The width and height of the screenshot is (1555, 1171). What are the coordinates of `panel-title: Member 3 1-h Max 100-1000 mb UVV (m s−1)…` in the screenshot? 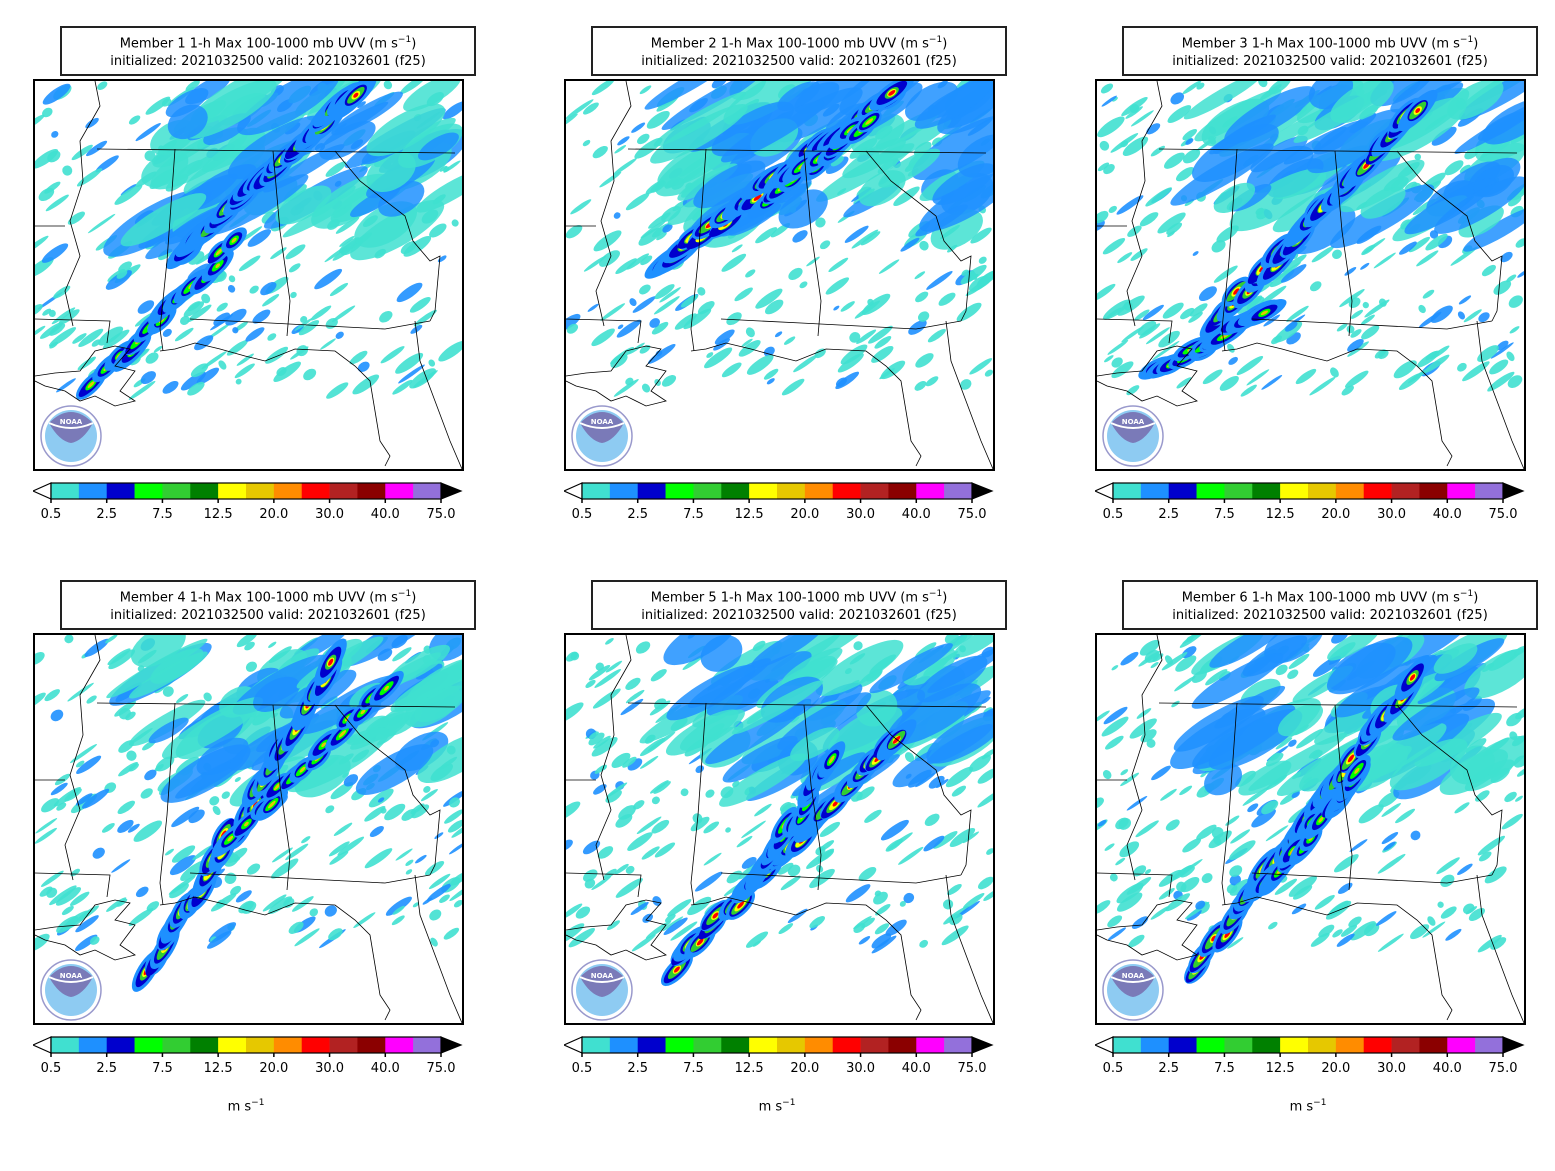 It's located at (1330, 51).